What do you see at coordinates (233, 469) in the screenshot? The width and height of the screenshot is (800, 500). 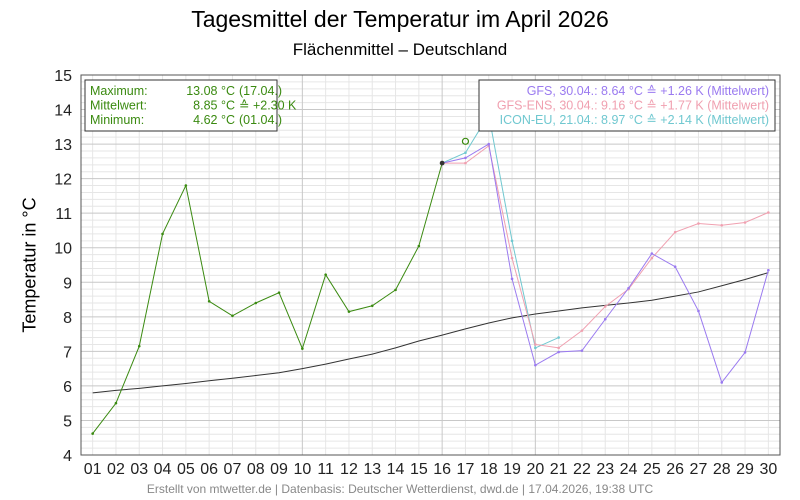 I see `x-tick-label: 07` at bounding box center [233, 469].